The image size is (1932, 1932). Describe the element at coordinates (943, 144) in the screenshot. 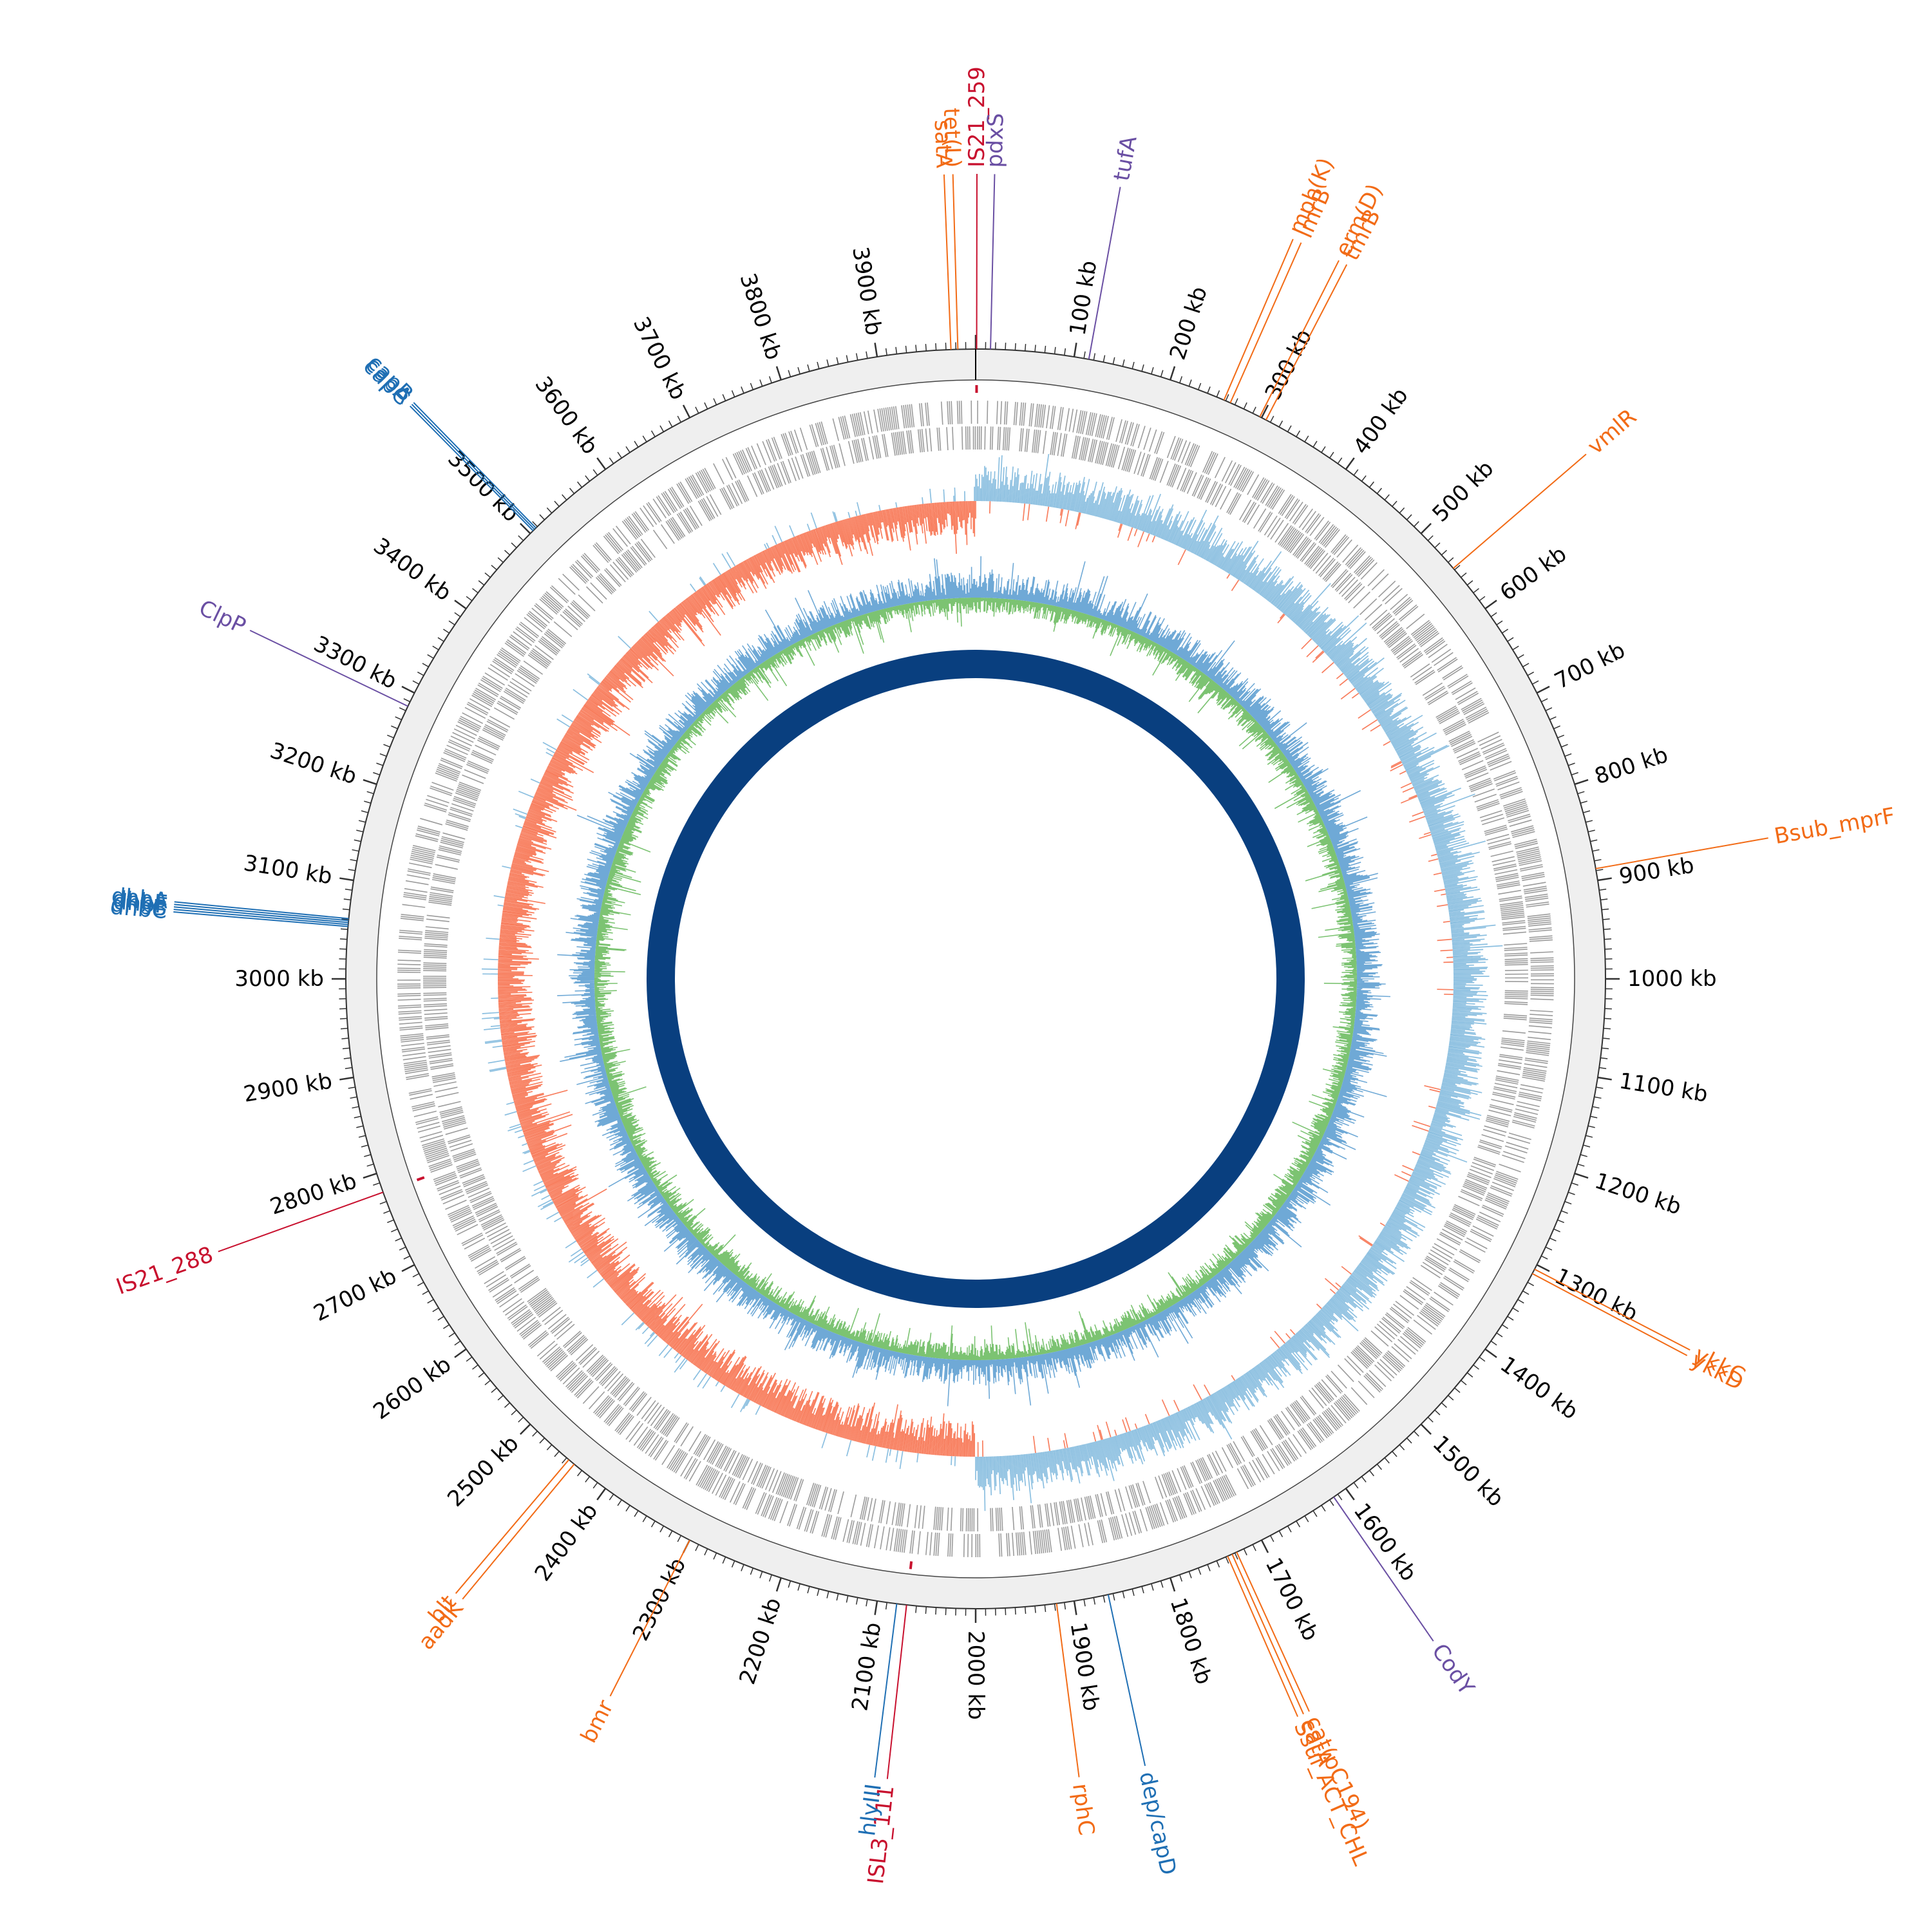

I see `gene-label: satA` at that location.